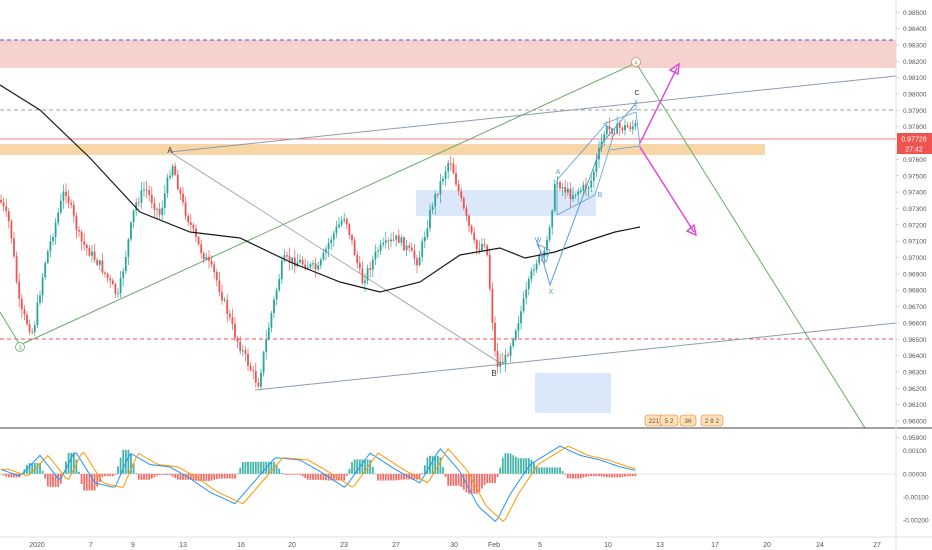  What do you see at coordinates (915, 474) in the screenshot?
I see `oscillator-tick-label: 0.00000` at bounding box center [915, 474].